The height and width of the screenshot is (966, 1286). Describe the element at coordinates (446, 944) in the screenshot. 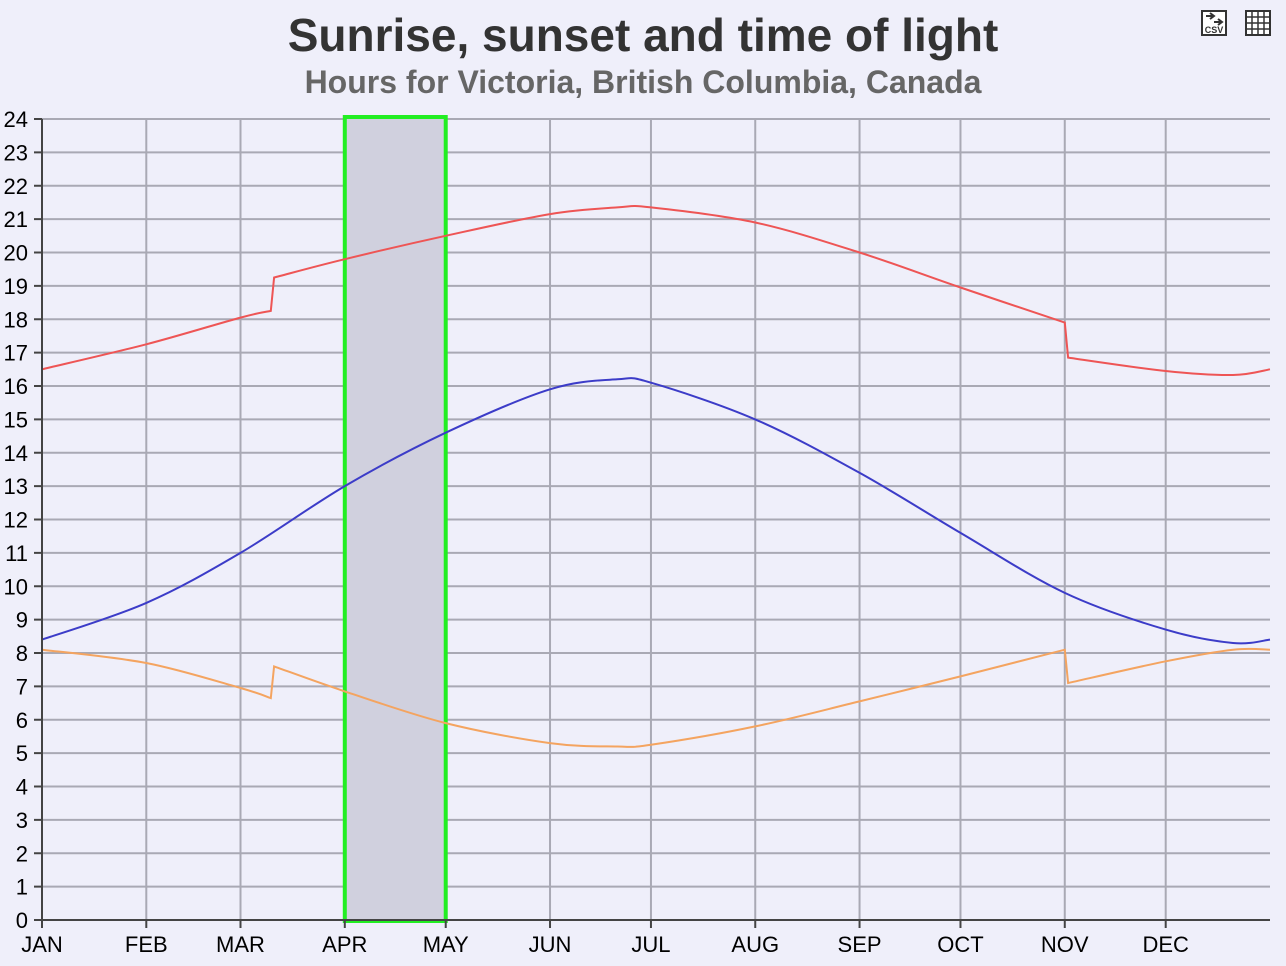

I see `x-tick-label: MAY` at that location.